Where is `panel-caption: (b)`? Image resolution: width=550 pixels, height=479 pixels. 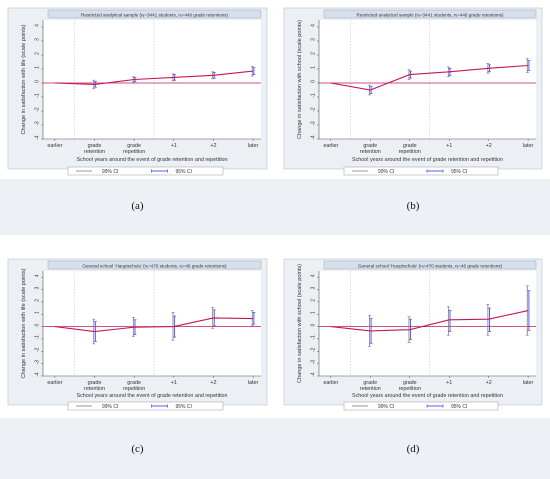
panel-caption: (b) is located at coordinates (413, 206).